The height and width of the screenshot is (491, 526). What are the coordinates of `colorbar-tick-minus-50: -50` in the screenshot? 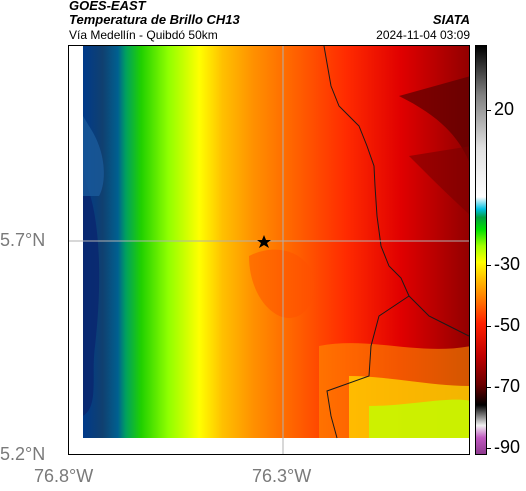 It's located at (507, 325).